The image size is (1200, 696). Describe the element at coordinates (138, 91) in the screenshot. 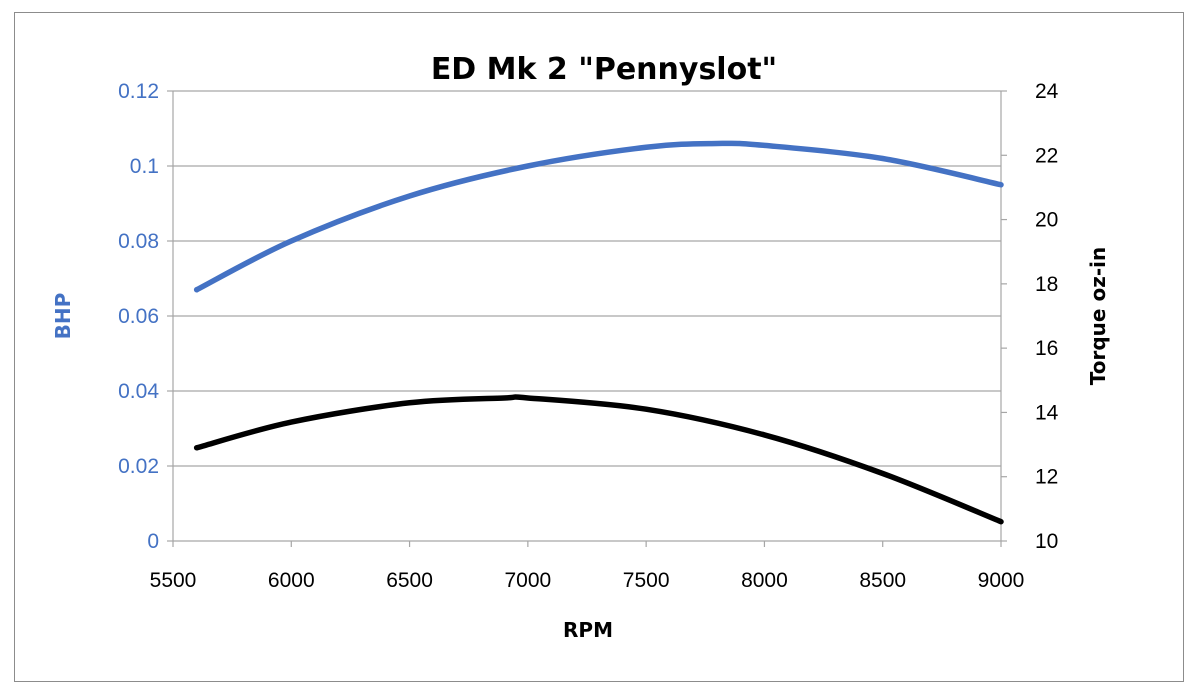

I see `y-tick-label-left-6: 0.12` at that location.